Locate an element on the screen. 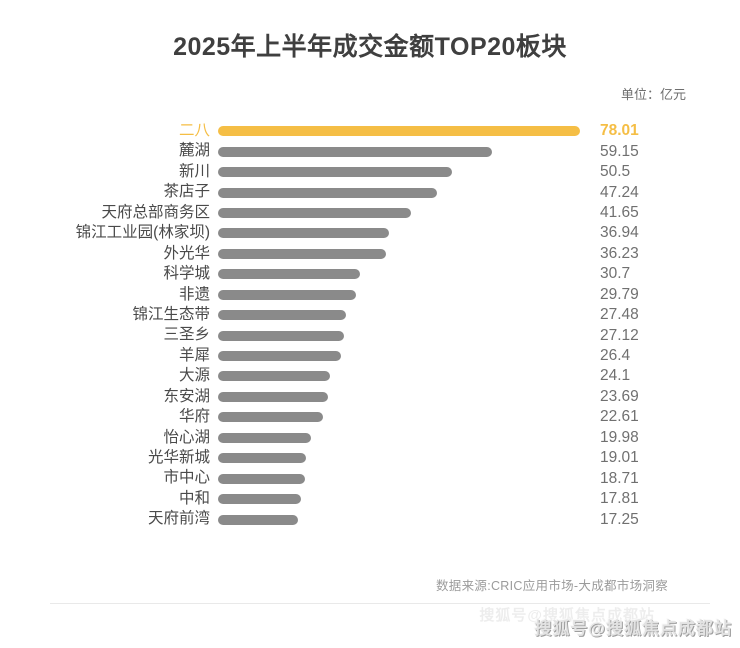 This screenshot has width=740, height=648. chart-row: 新川 50.5 is located at coordinates (370, 172).